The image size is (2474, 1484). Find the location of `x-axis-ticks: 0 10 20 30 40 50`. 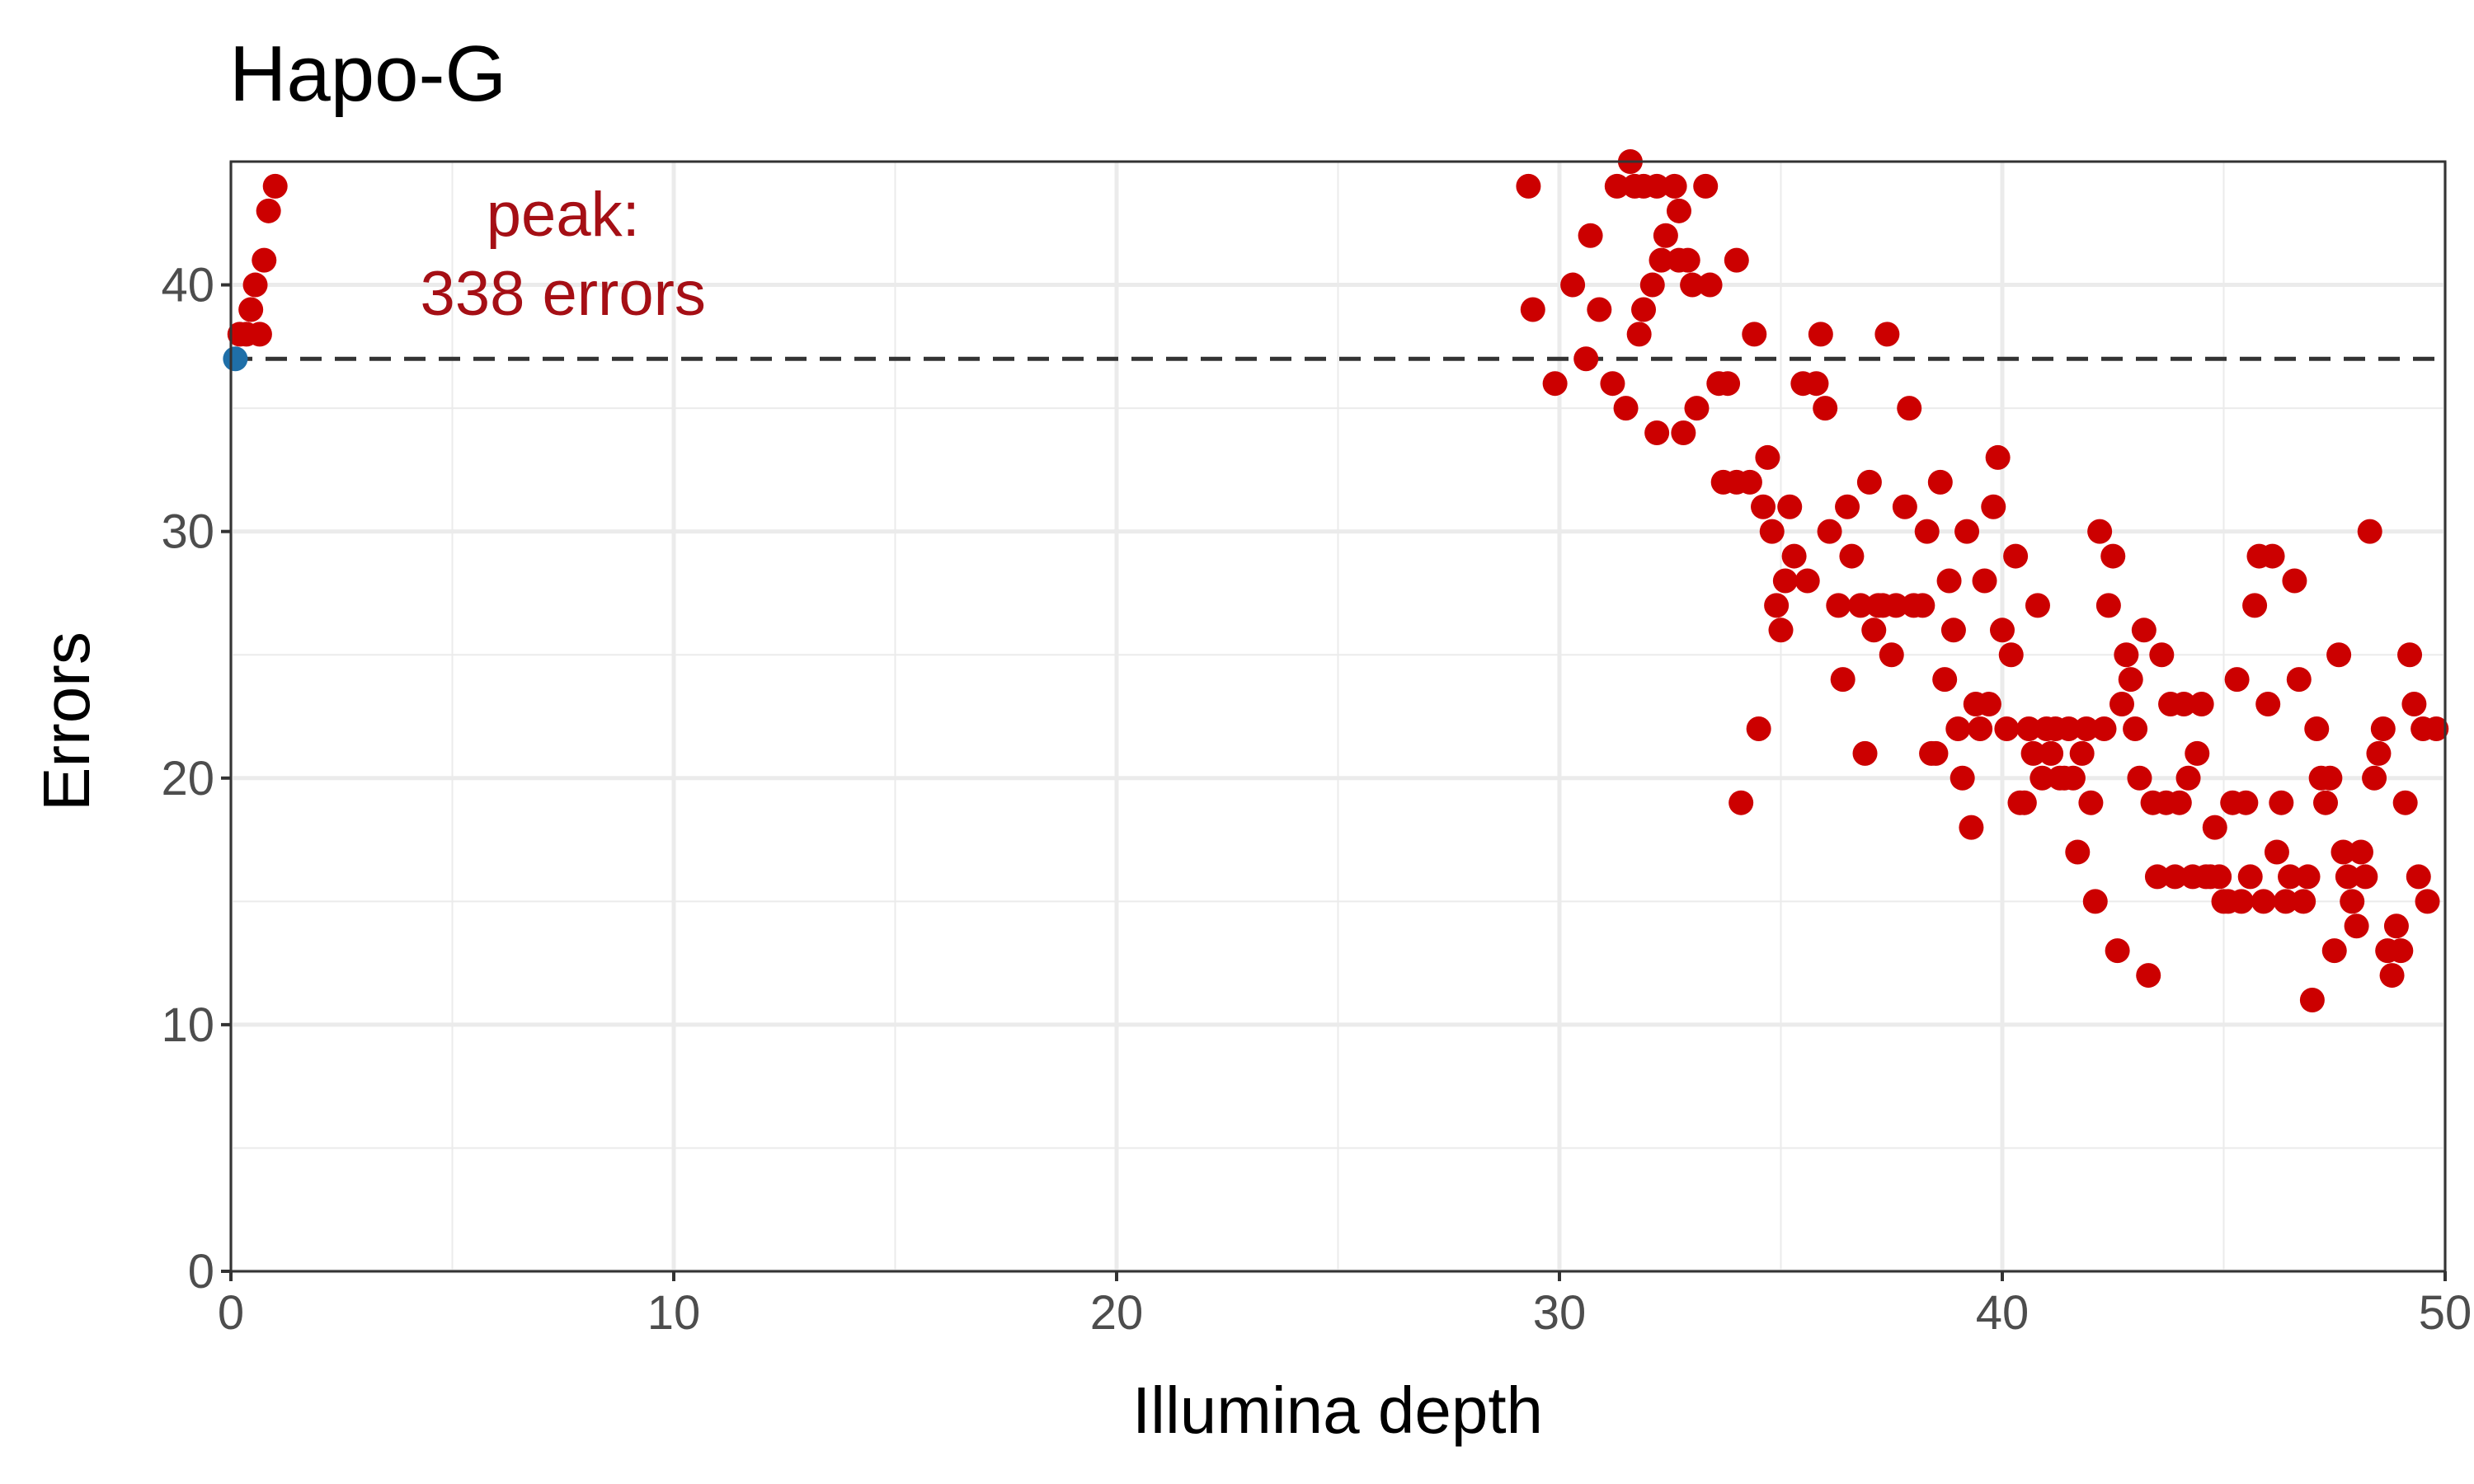

x-axis-ticks: 0 10 20 30 40 50 is located at coordinates (1345, 1305).